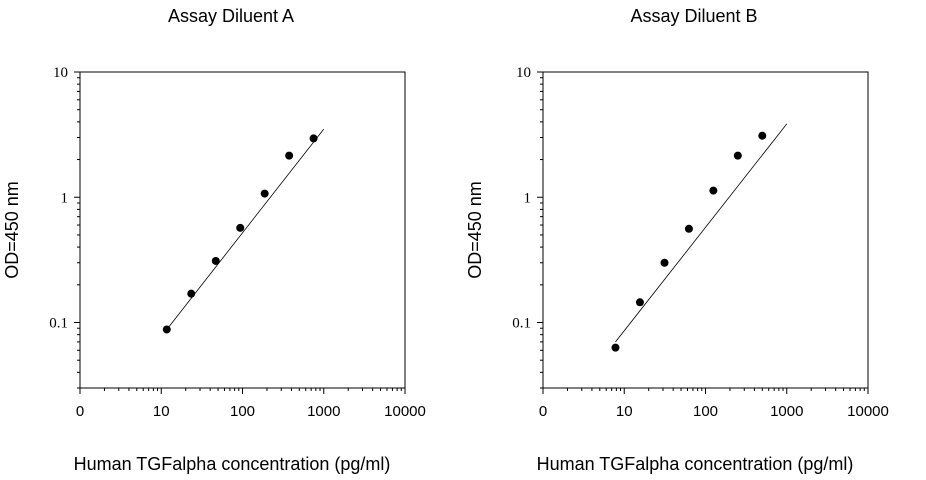 This screenshot has width=926, height=480. I want to click on chart-title: Assay Diluent B, so click(693, 16).